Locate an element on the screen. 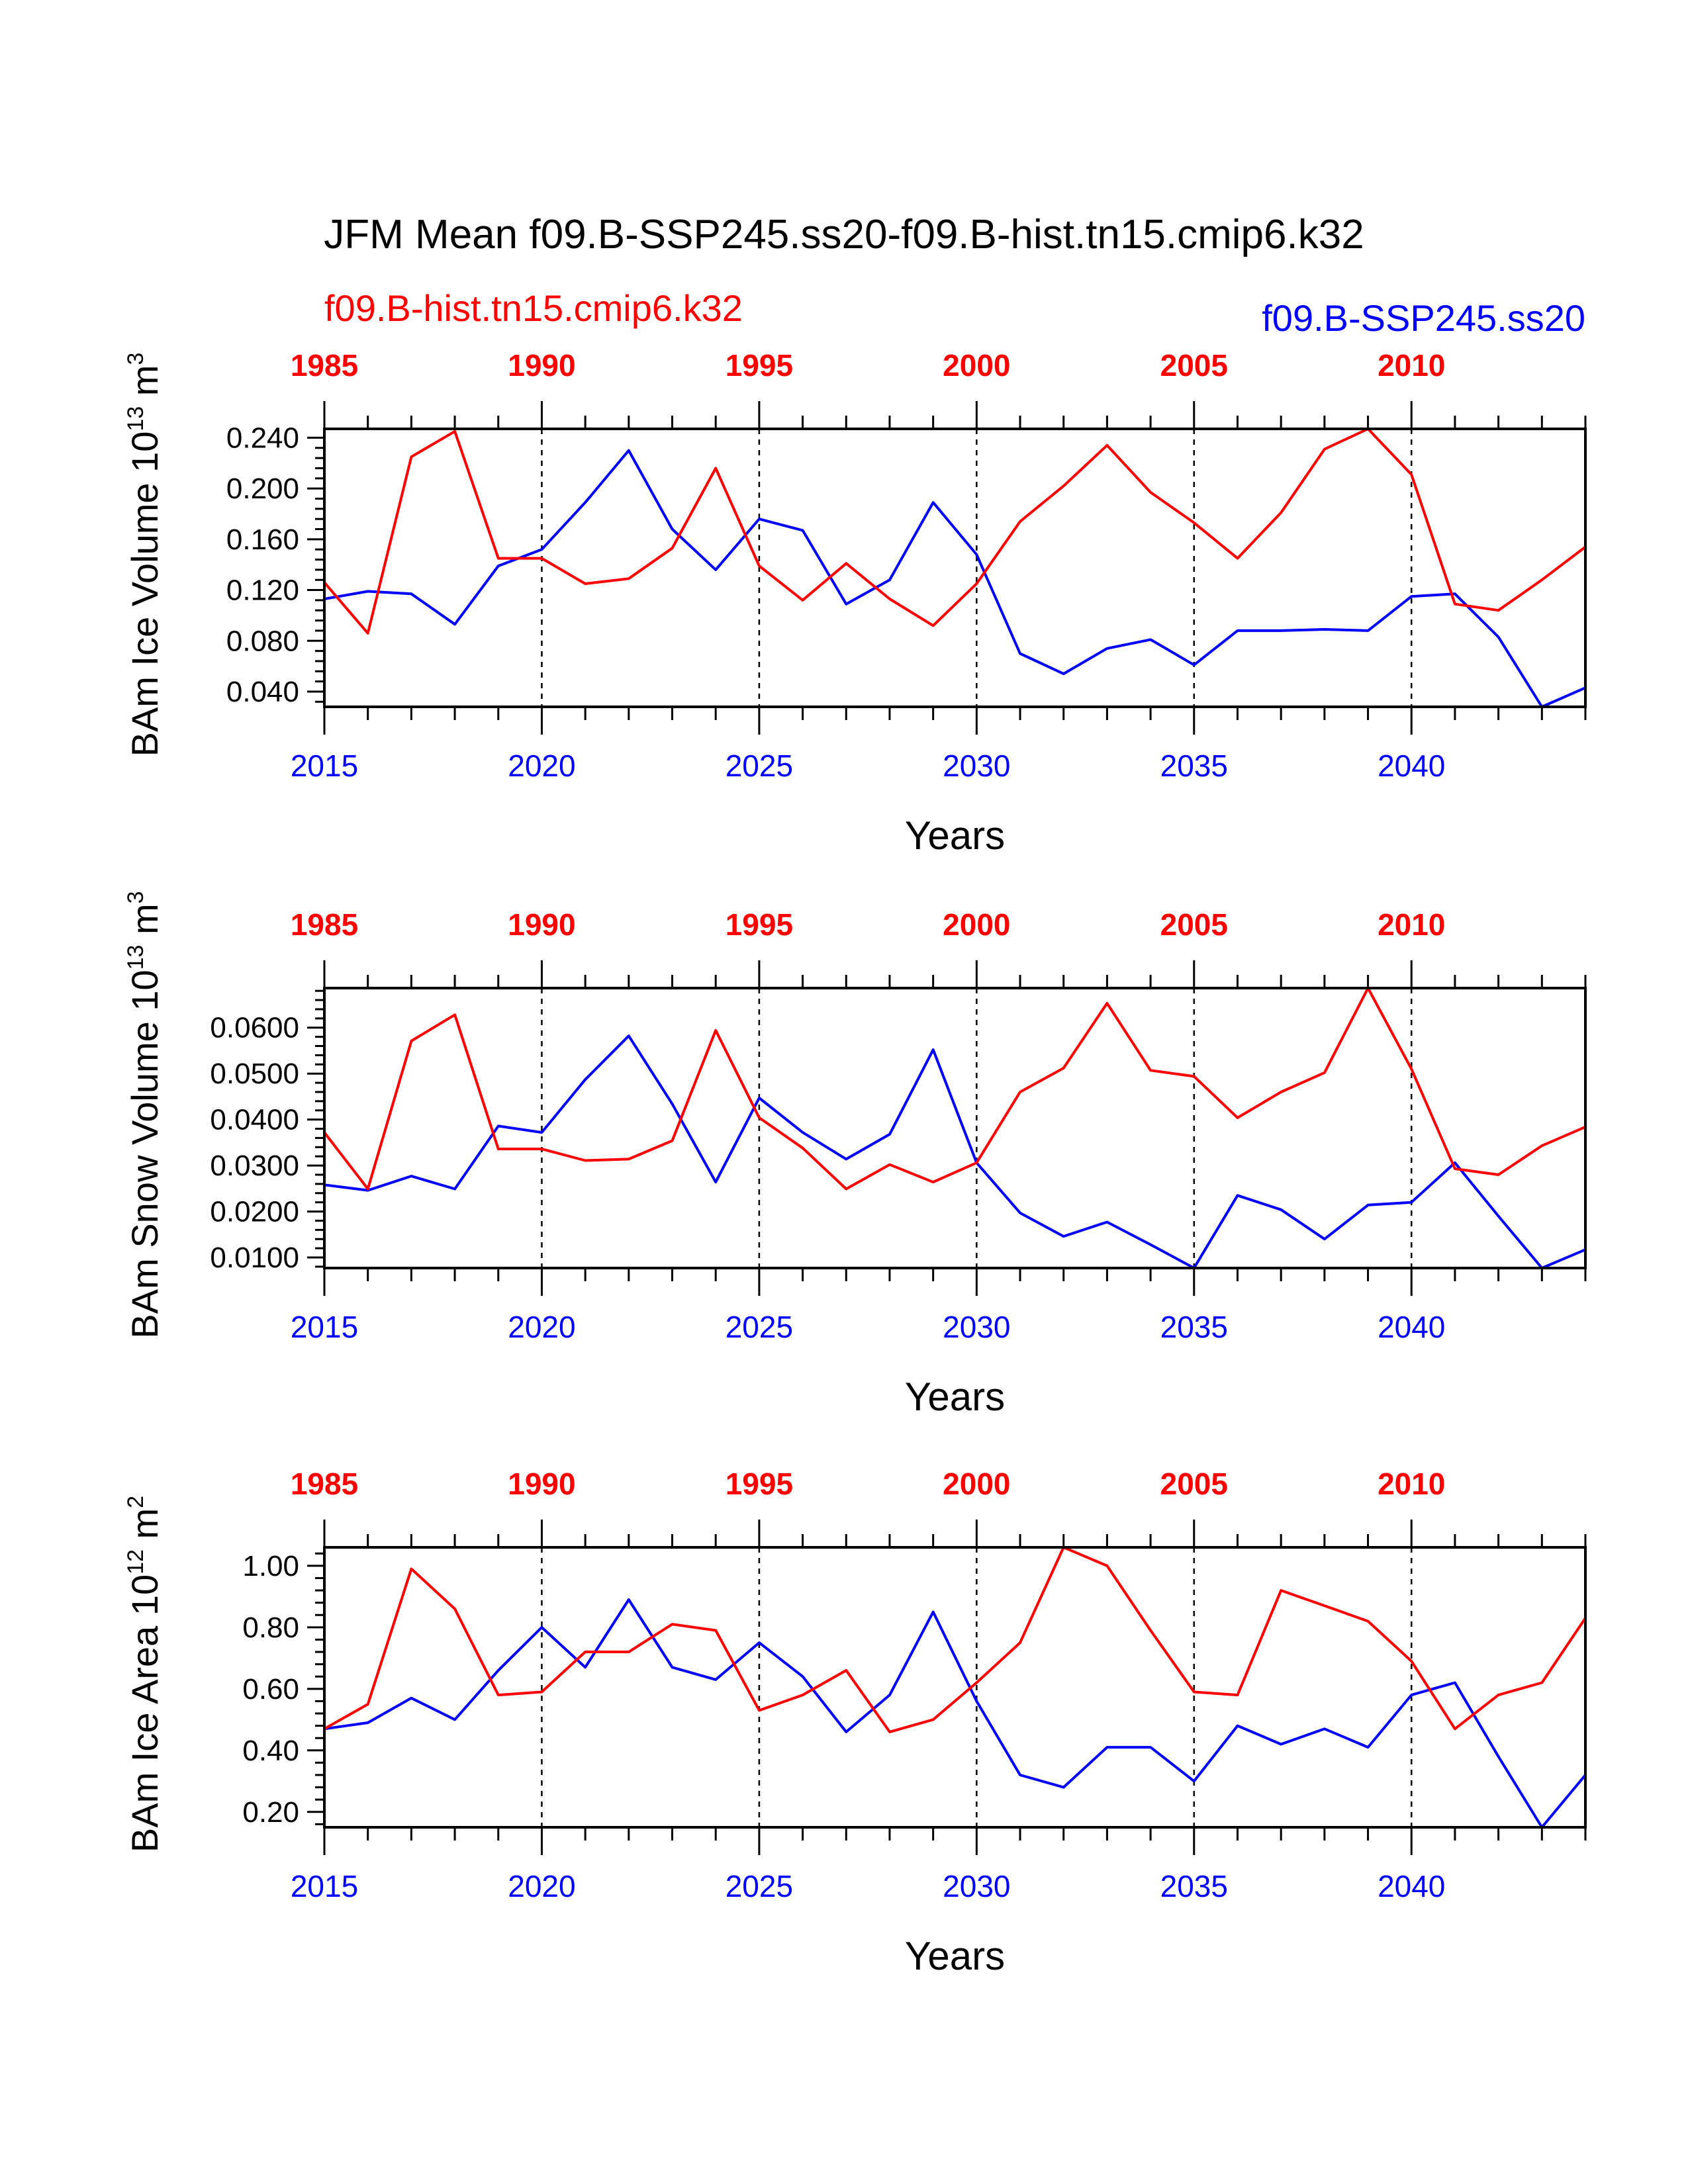  y-tick-label: 0.20 is located at coordinates (270, 1812).